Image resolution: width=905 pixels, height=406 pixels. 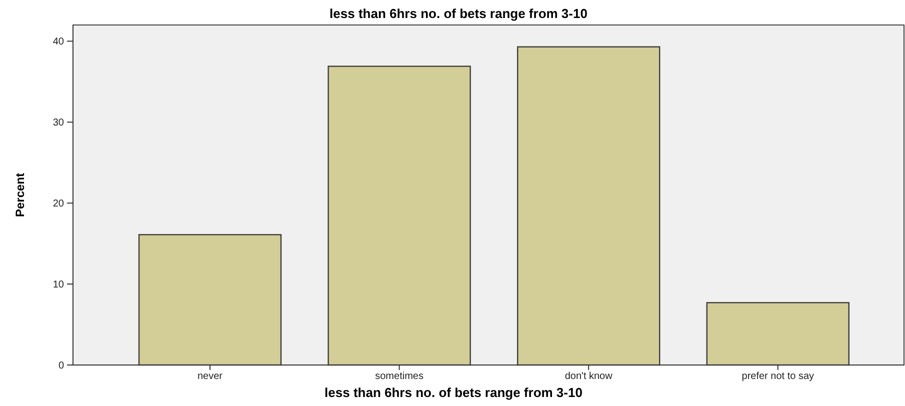 What do you see at coordinates (589, 376) in the screenshot?
I see `x-tick-label: don't know` at bounding box center [589, 376].